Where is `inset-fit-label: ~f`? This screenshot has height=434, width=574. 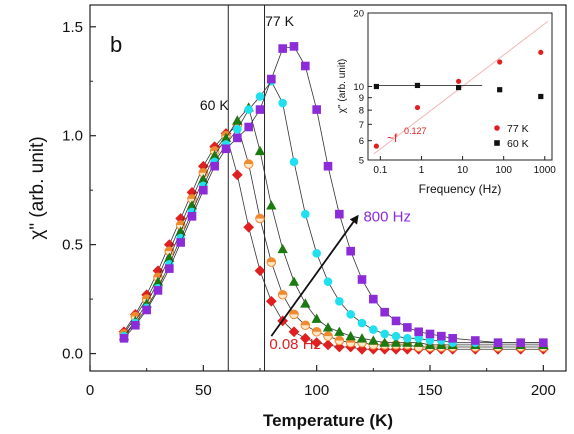
inset-fit-label: ~f is located at coordinates (392, 138).